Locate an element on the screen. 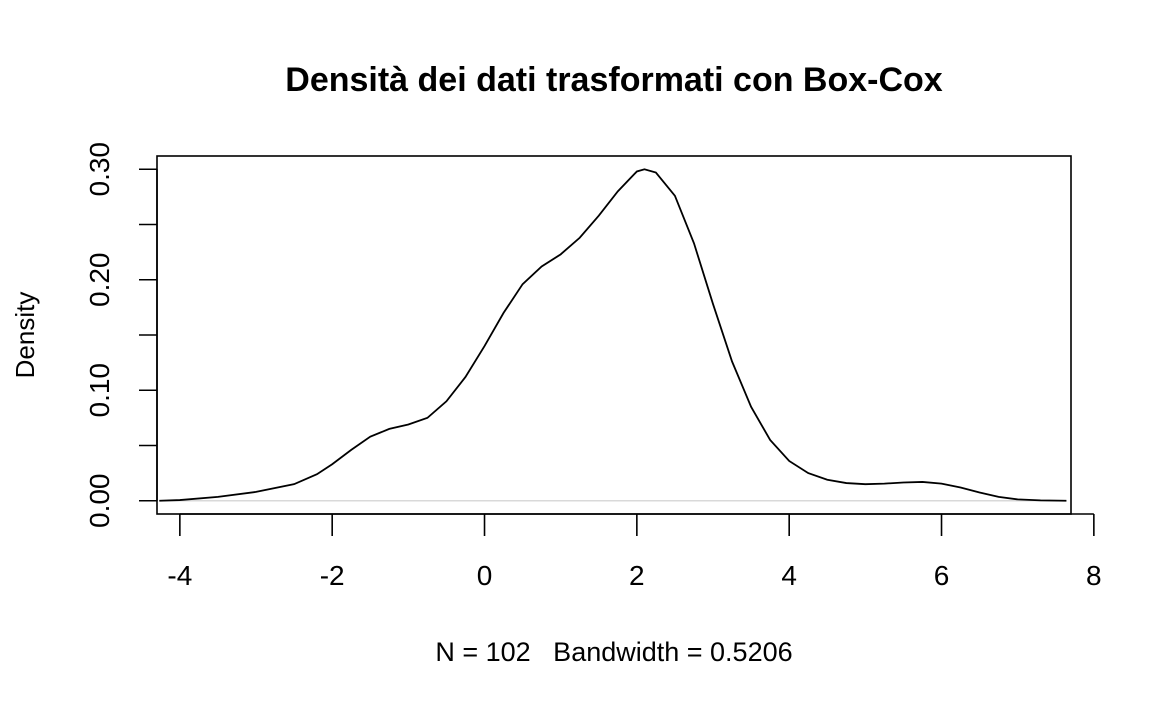 The width and height of the screenshot is (1152, 711). x-tick-label: 2 is located at coordinates (637, 575).